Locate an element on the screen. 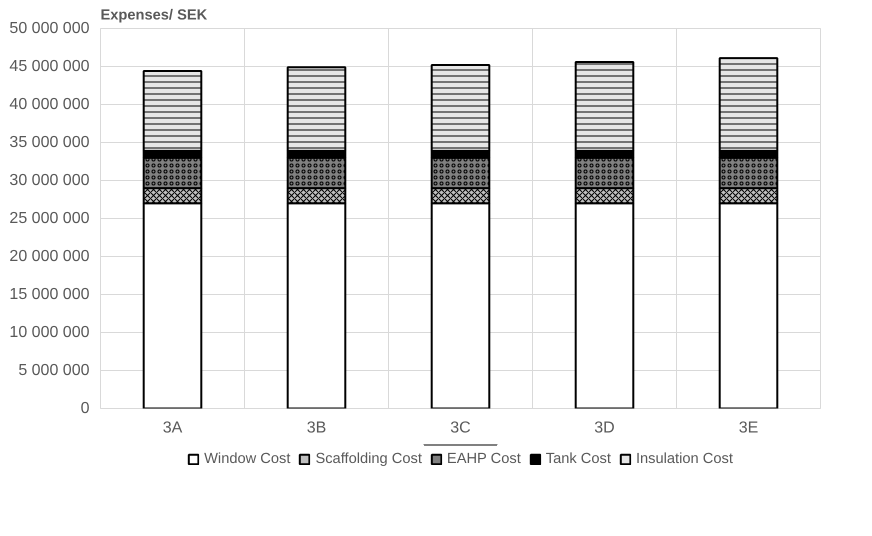  y-tick-label: 40 000 000 is located at coordinates (49, 104).